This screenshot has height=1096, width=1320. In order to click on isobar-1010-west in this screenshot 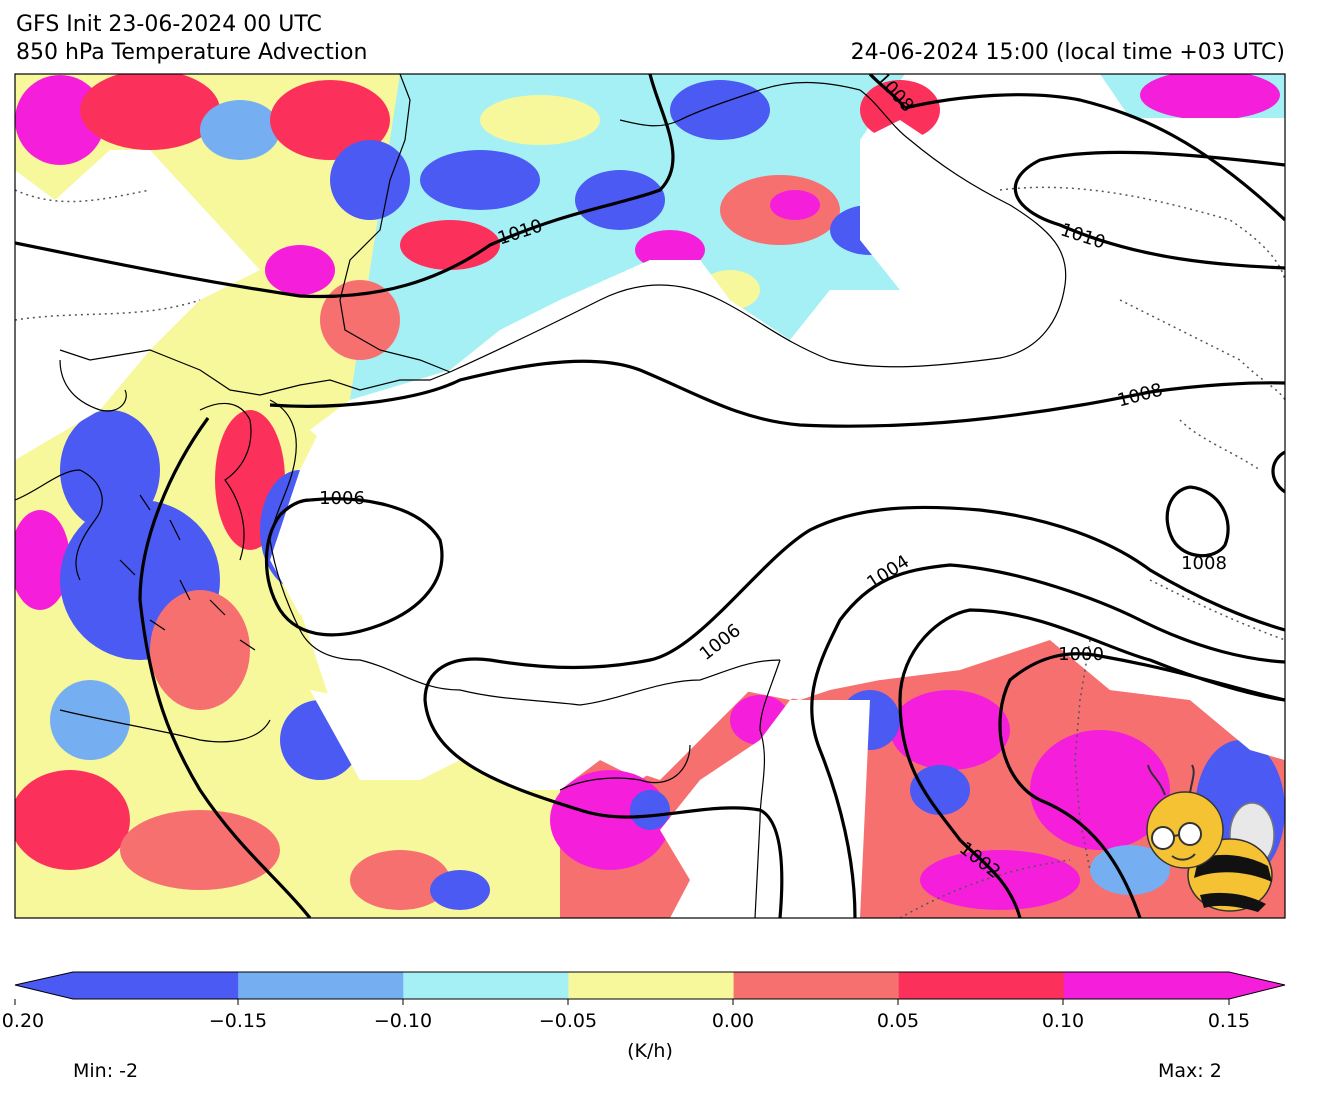, I will do `click(345, 186)`.